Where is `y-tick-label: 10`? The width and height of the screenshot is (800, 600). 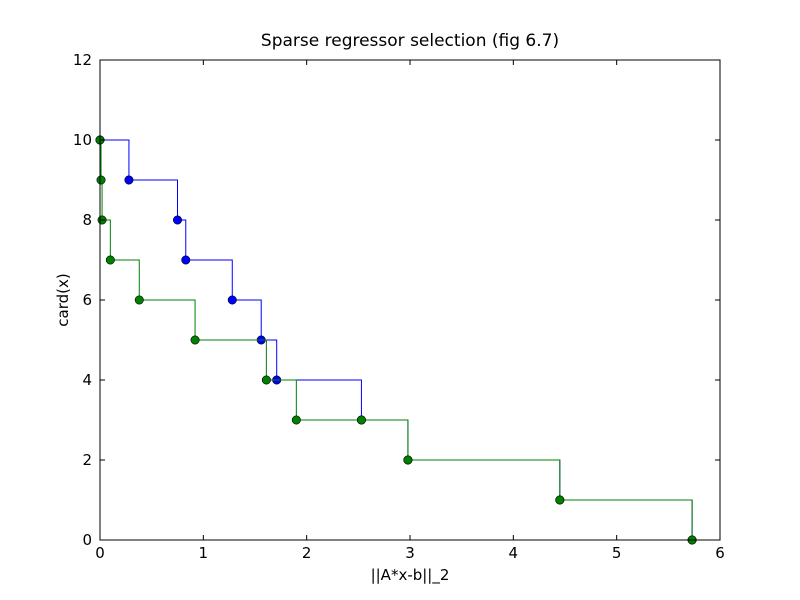 y-tick-label: 10 is located at coordinates (82, 140).